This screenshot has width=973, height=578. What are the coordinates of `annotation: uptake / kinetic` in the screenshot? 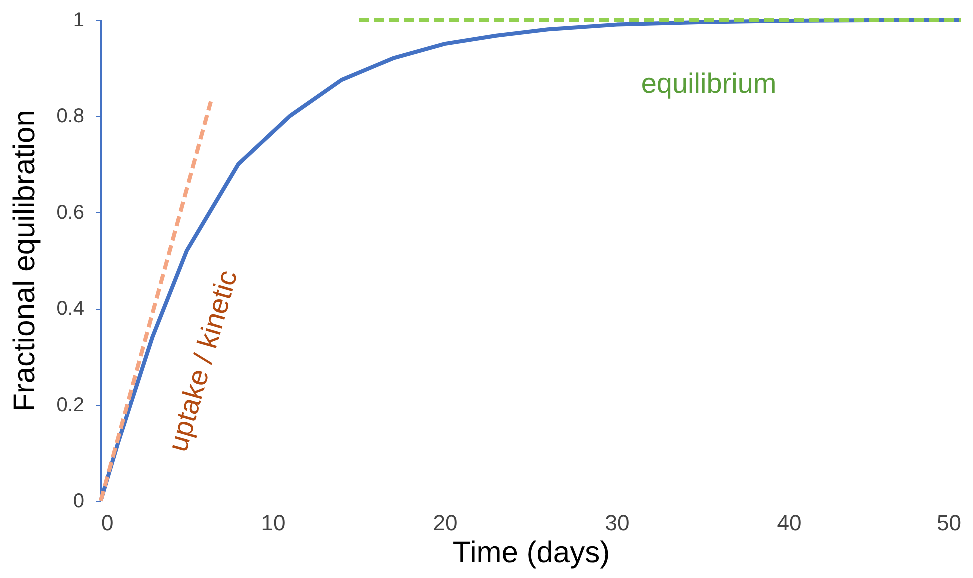 It's located at (203, 361).